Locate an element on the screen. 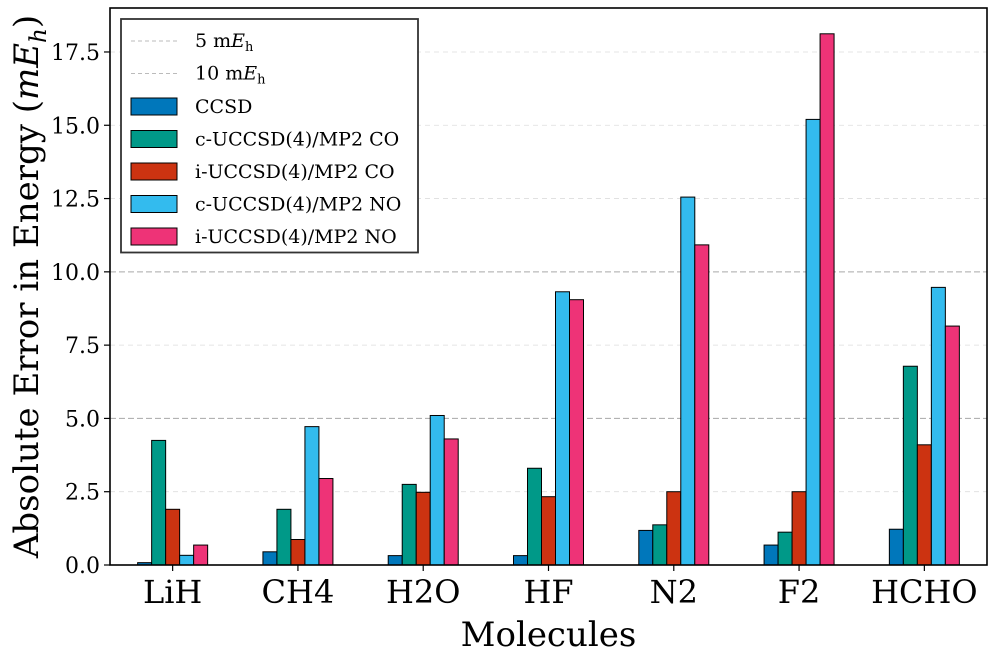 The width and height of the screenshot is (996, 661). y-tick-label: 10.0 is located at coordinates (75, 273).